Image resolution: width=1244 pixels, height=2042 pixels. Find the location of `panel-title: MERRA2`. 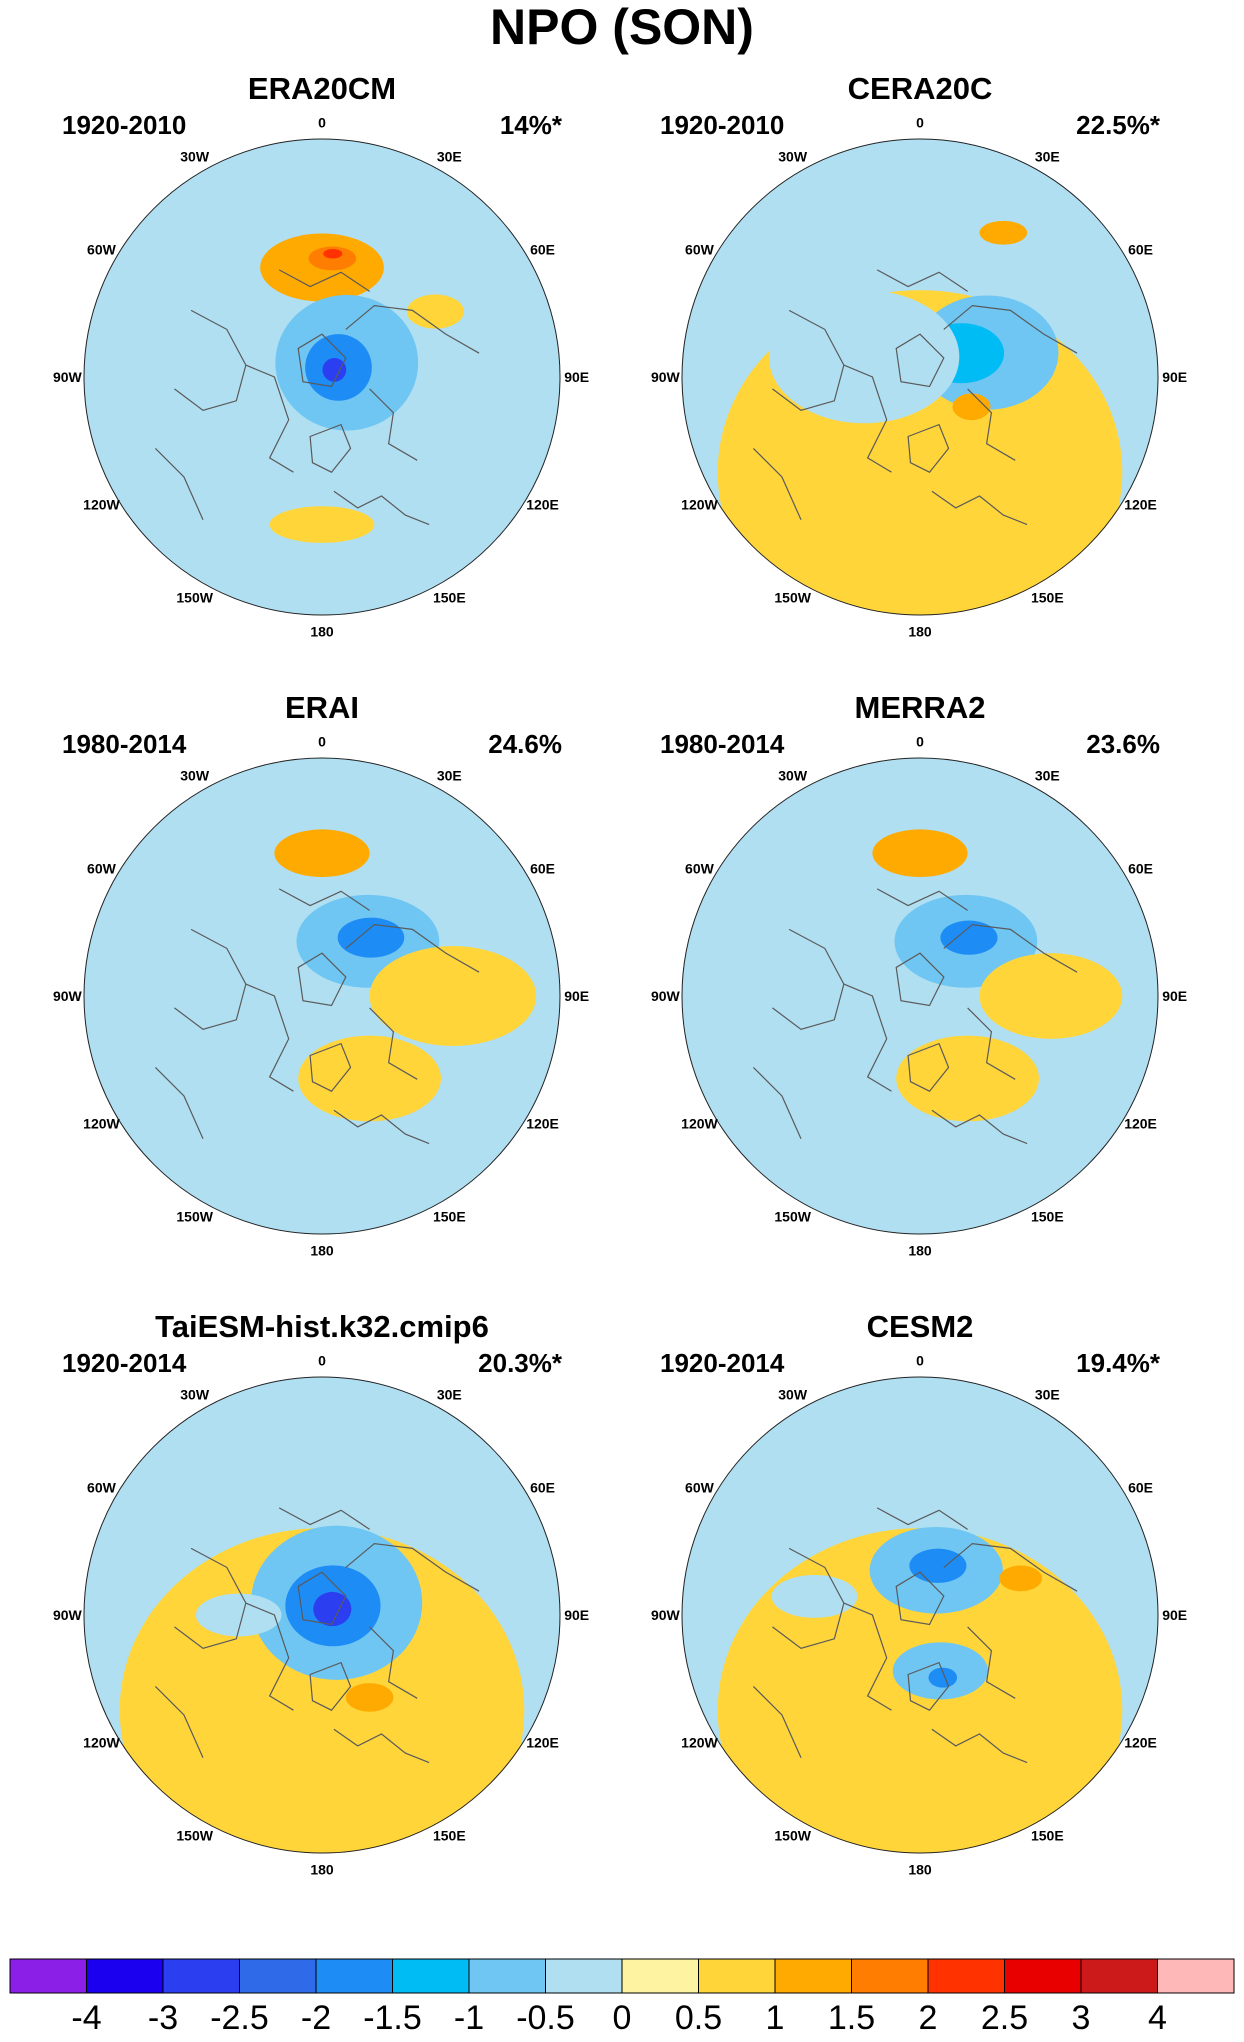

panel-title: MERRA2 is located at coordinates (920, 707).